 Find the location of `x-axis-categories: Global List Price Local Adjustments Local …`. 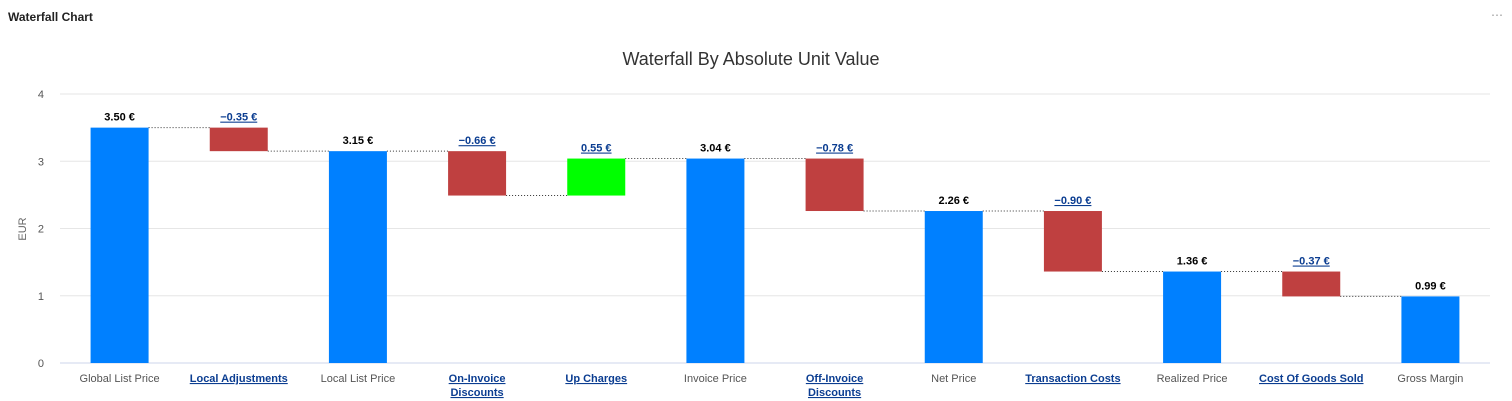

x-axis-categories: Global List Price Local Adjustments Local … is located at coordinates (772, 386).